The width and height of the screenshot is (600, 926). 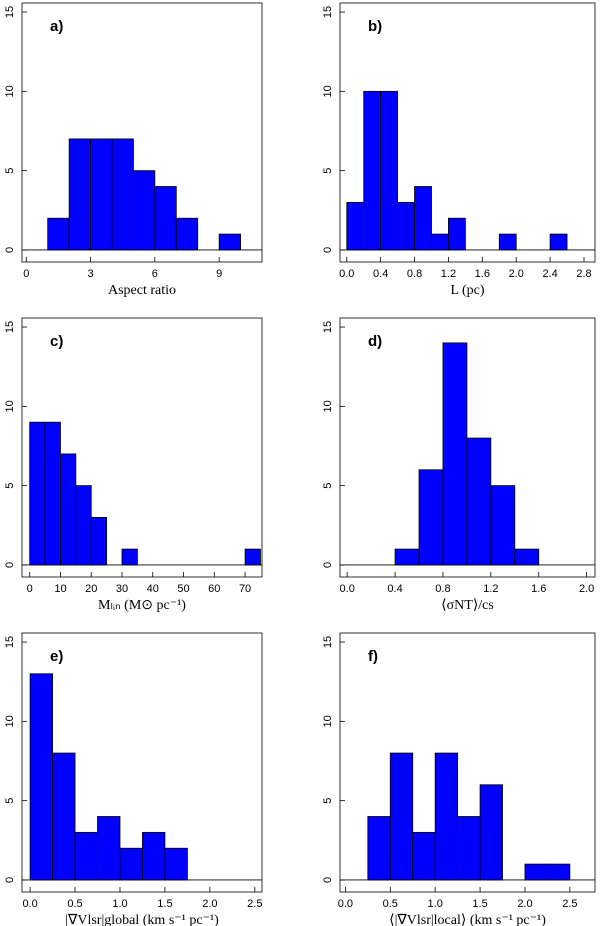 I want to click on x-tick-label: 2.4, so click(x=549, y=274).